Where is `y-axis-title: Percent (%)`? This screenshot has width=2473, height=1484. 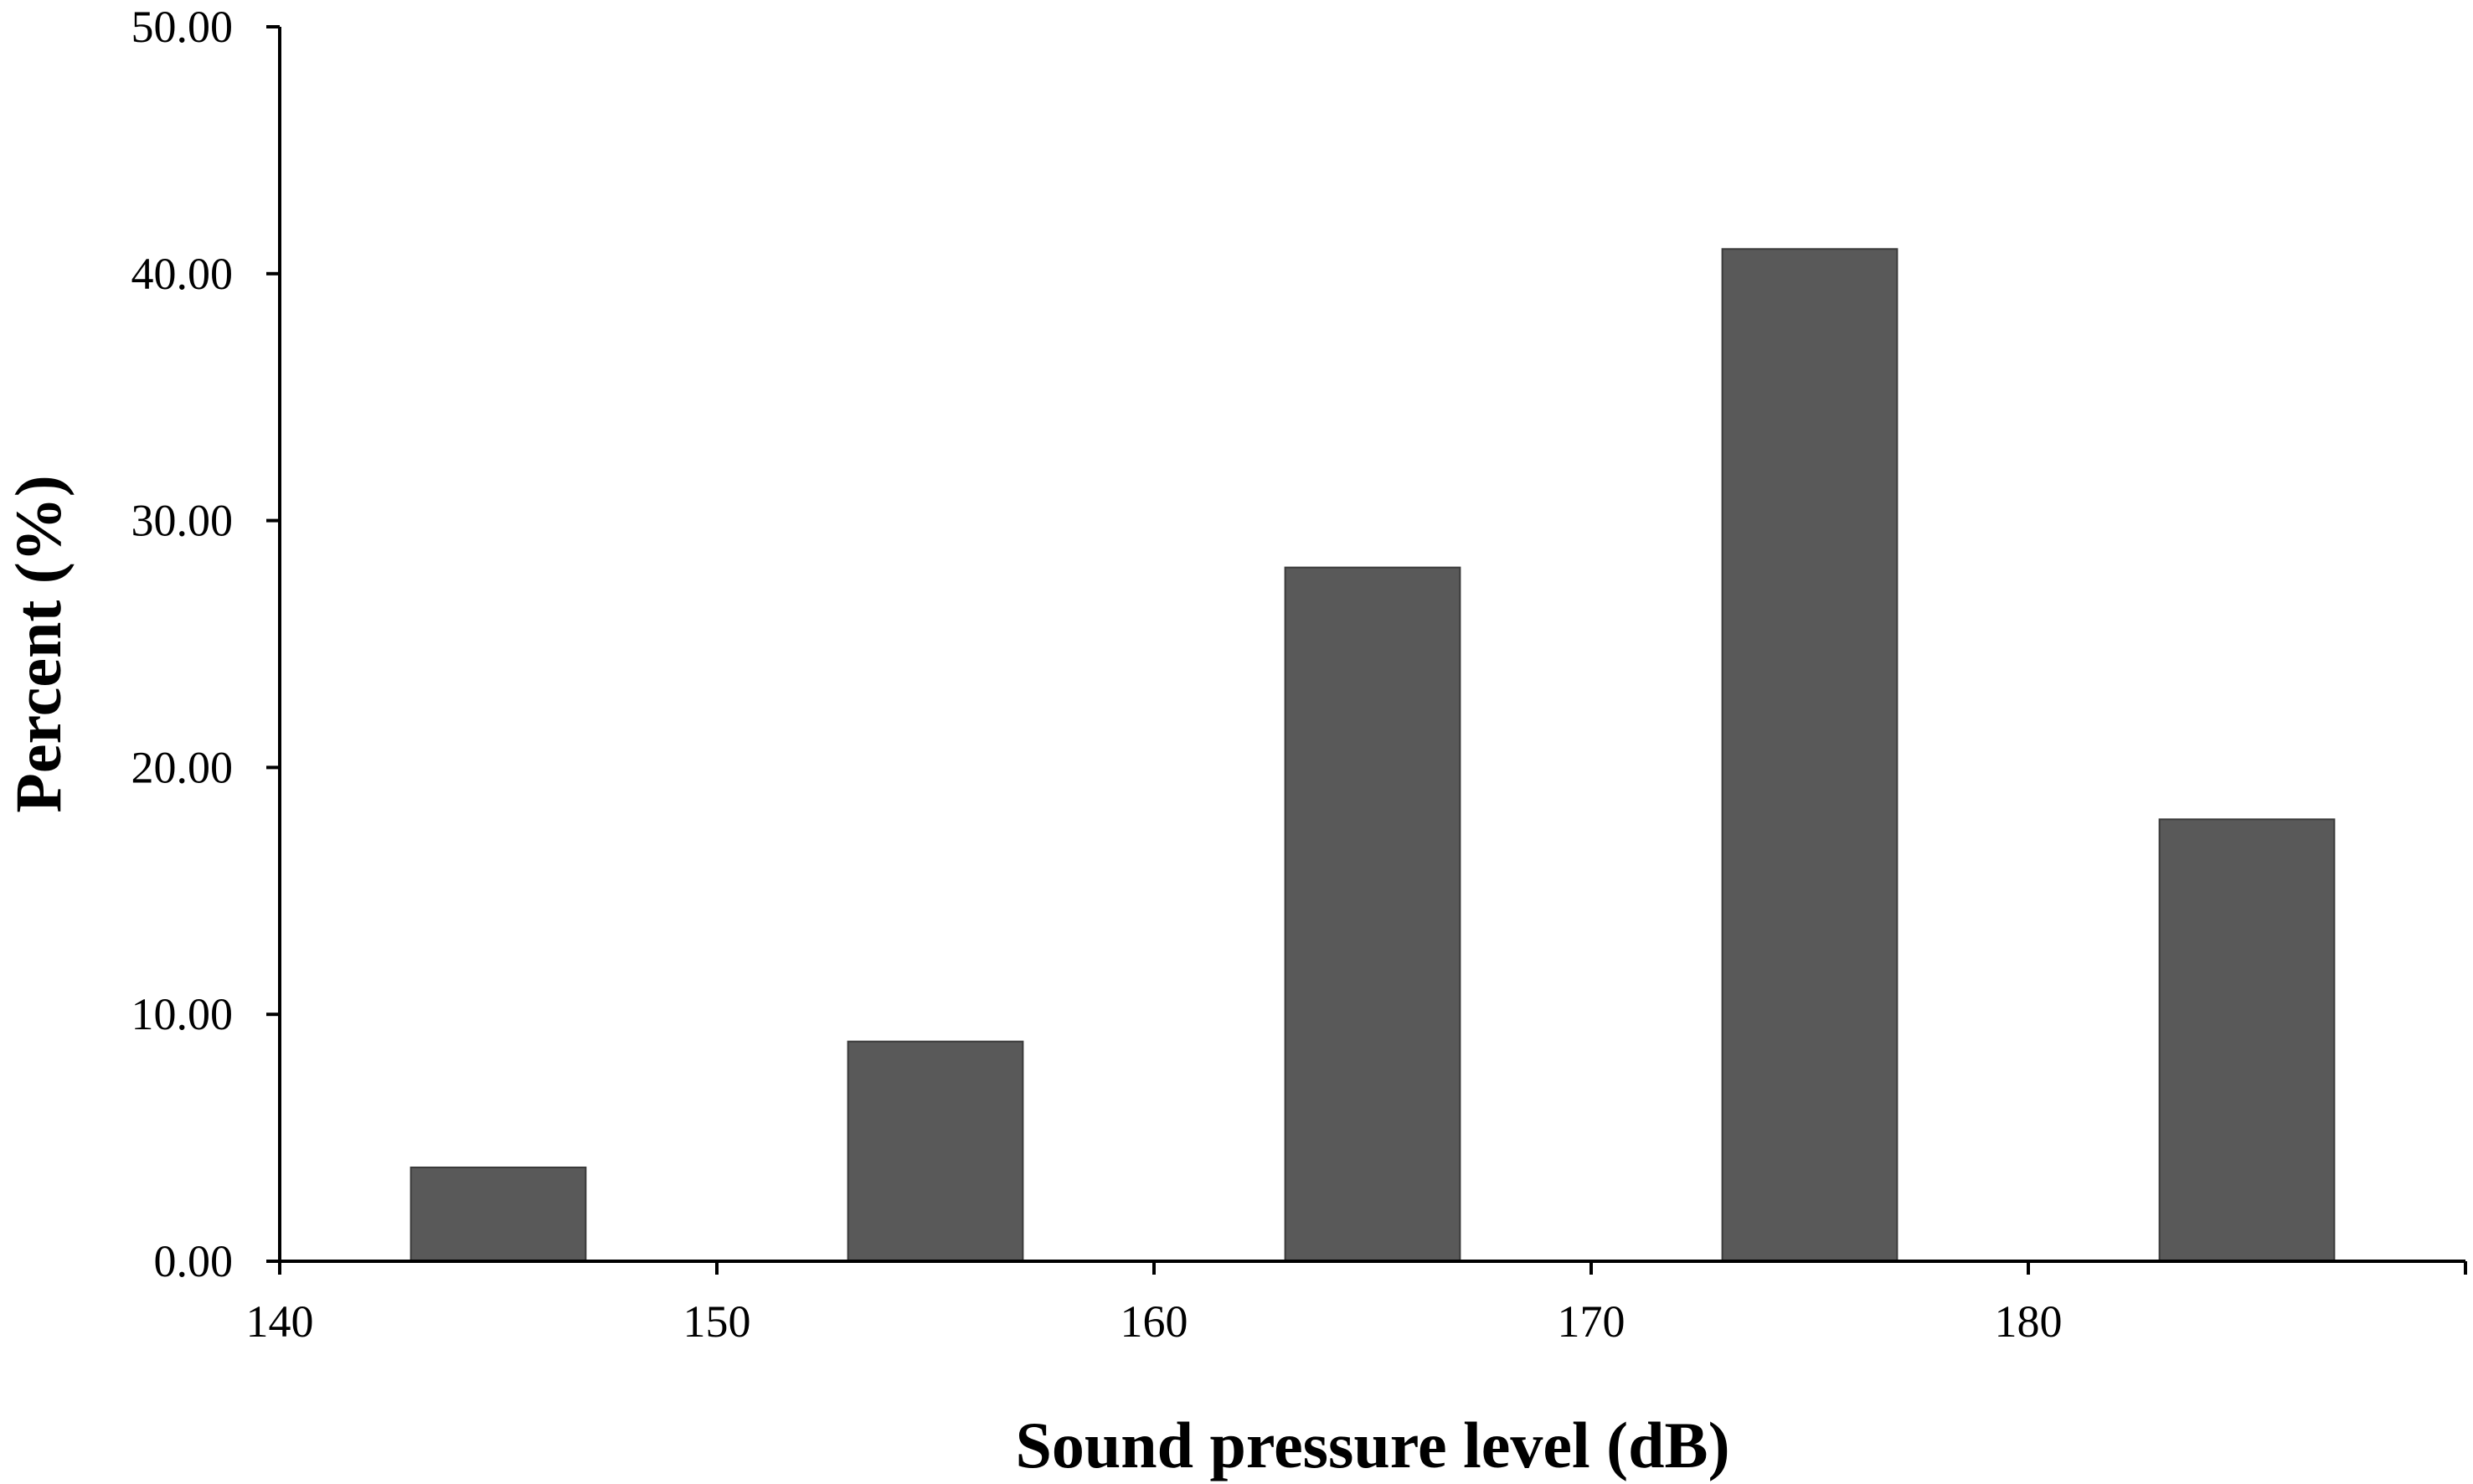 y-axis-title: Percent (%) is located at coordinates (38, 644).